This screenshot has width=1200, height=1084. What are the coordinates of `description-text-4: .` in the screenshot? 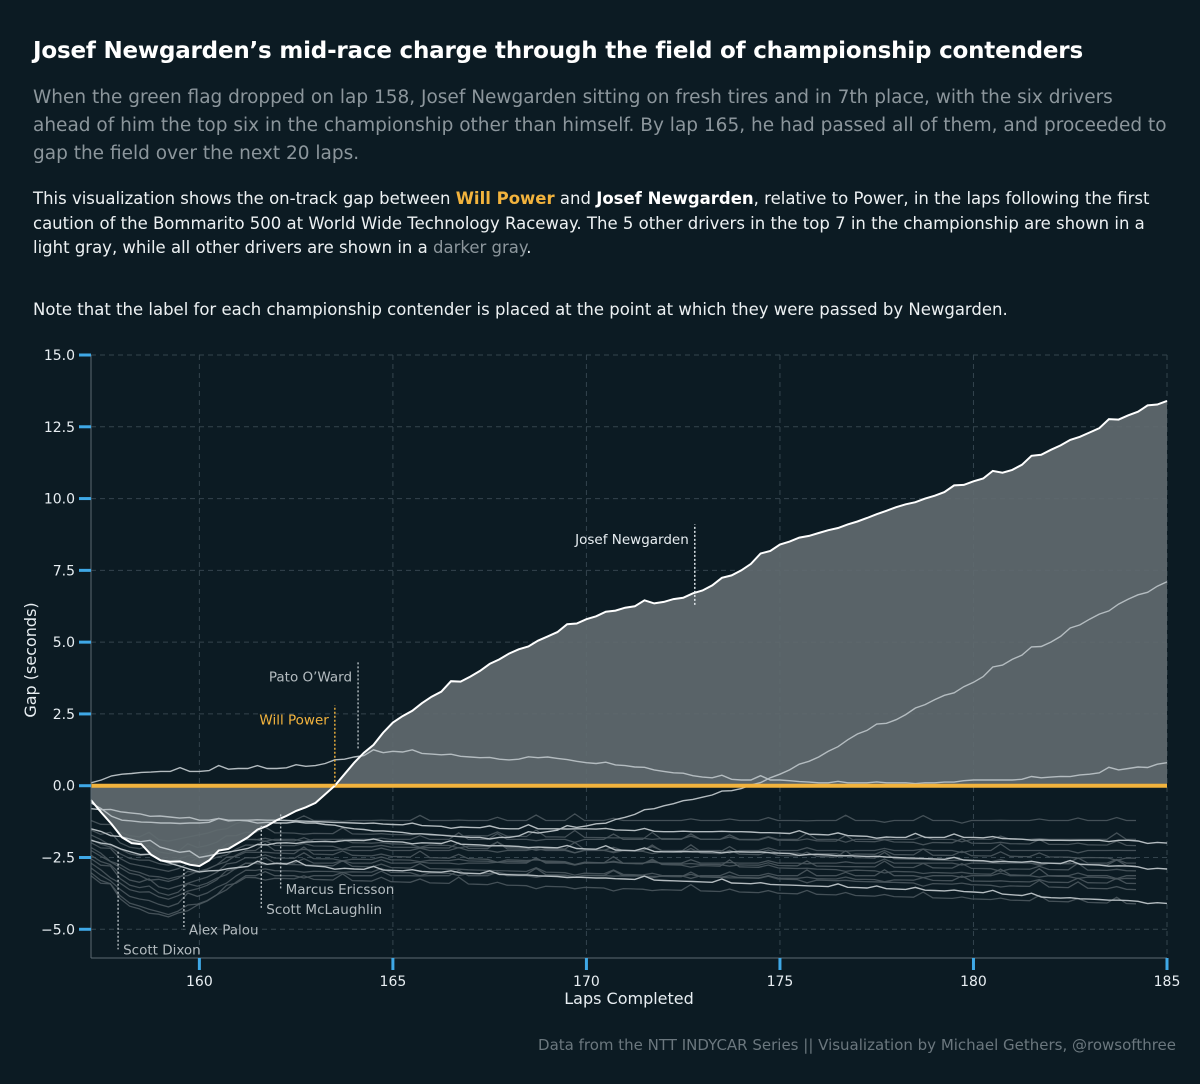 It's located at (529, 247).